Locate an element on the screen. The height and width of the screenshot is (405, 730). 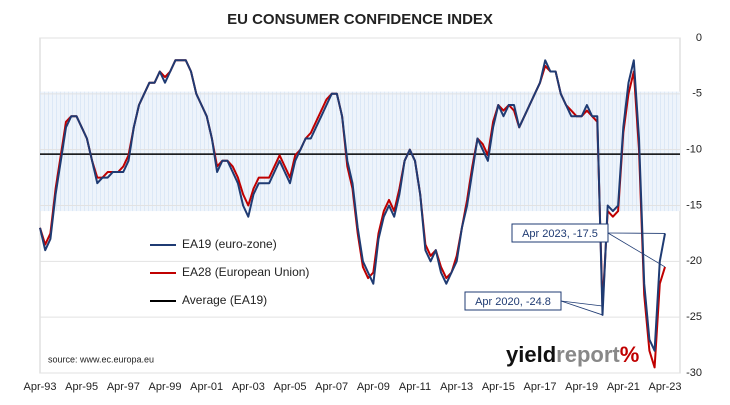
y-tick-label: -20 is located at coordinates (694, 261).